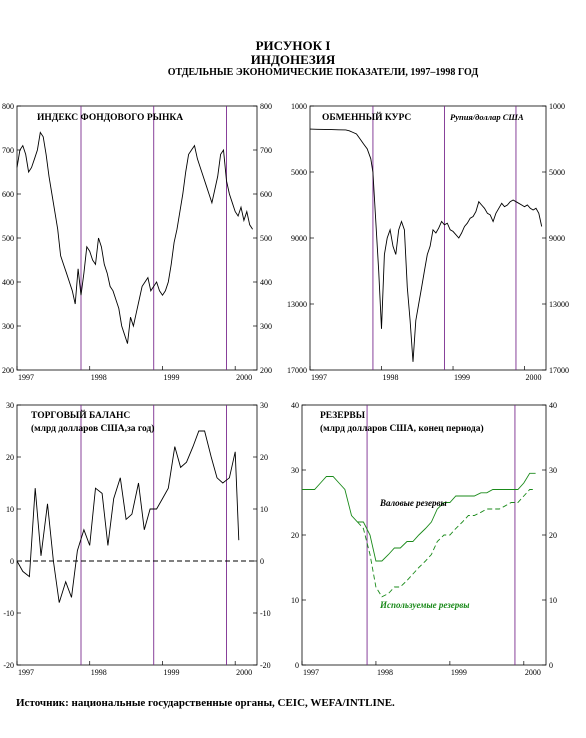 The width and height of the screenshot is (586, 738). Describe the element at coordinates (8, 106) in the screenshot. I see `stock-ytick-label-left: 800` at that location.